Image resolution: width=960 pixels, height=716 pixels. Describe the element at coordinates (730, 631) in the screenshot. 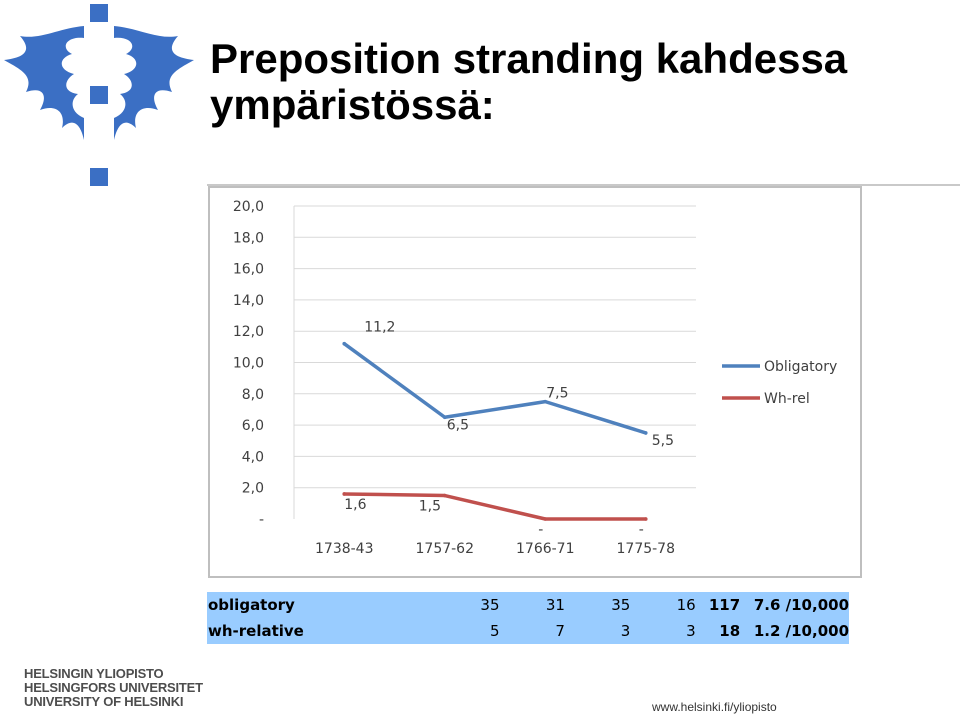

I see `table-cell-total: 18` at that location.